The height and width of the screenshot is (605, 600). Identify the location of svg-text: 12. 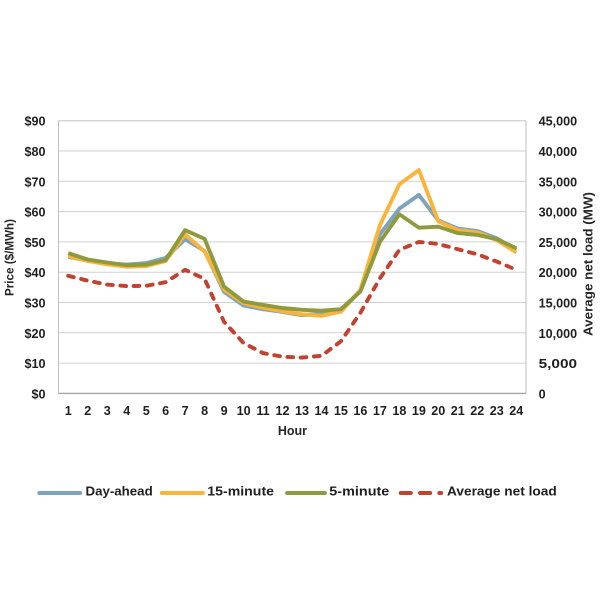
(282, 411).